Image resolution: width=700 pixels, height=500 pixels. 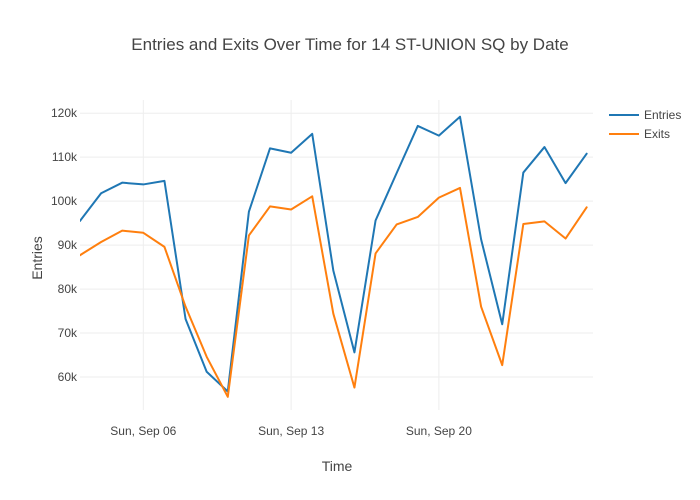 I want to click on legend-item-exits: Exits, so click(x=639, y=134).